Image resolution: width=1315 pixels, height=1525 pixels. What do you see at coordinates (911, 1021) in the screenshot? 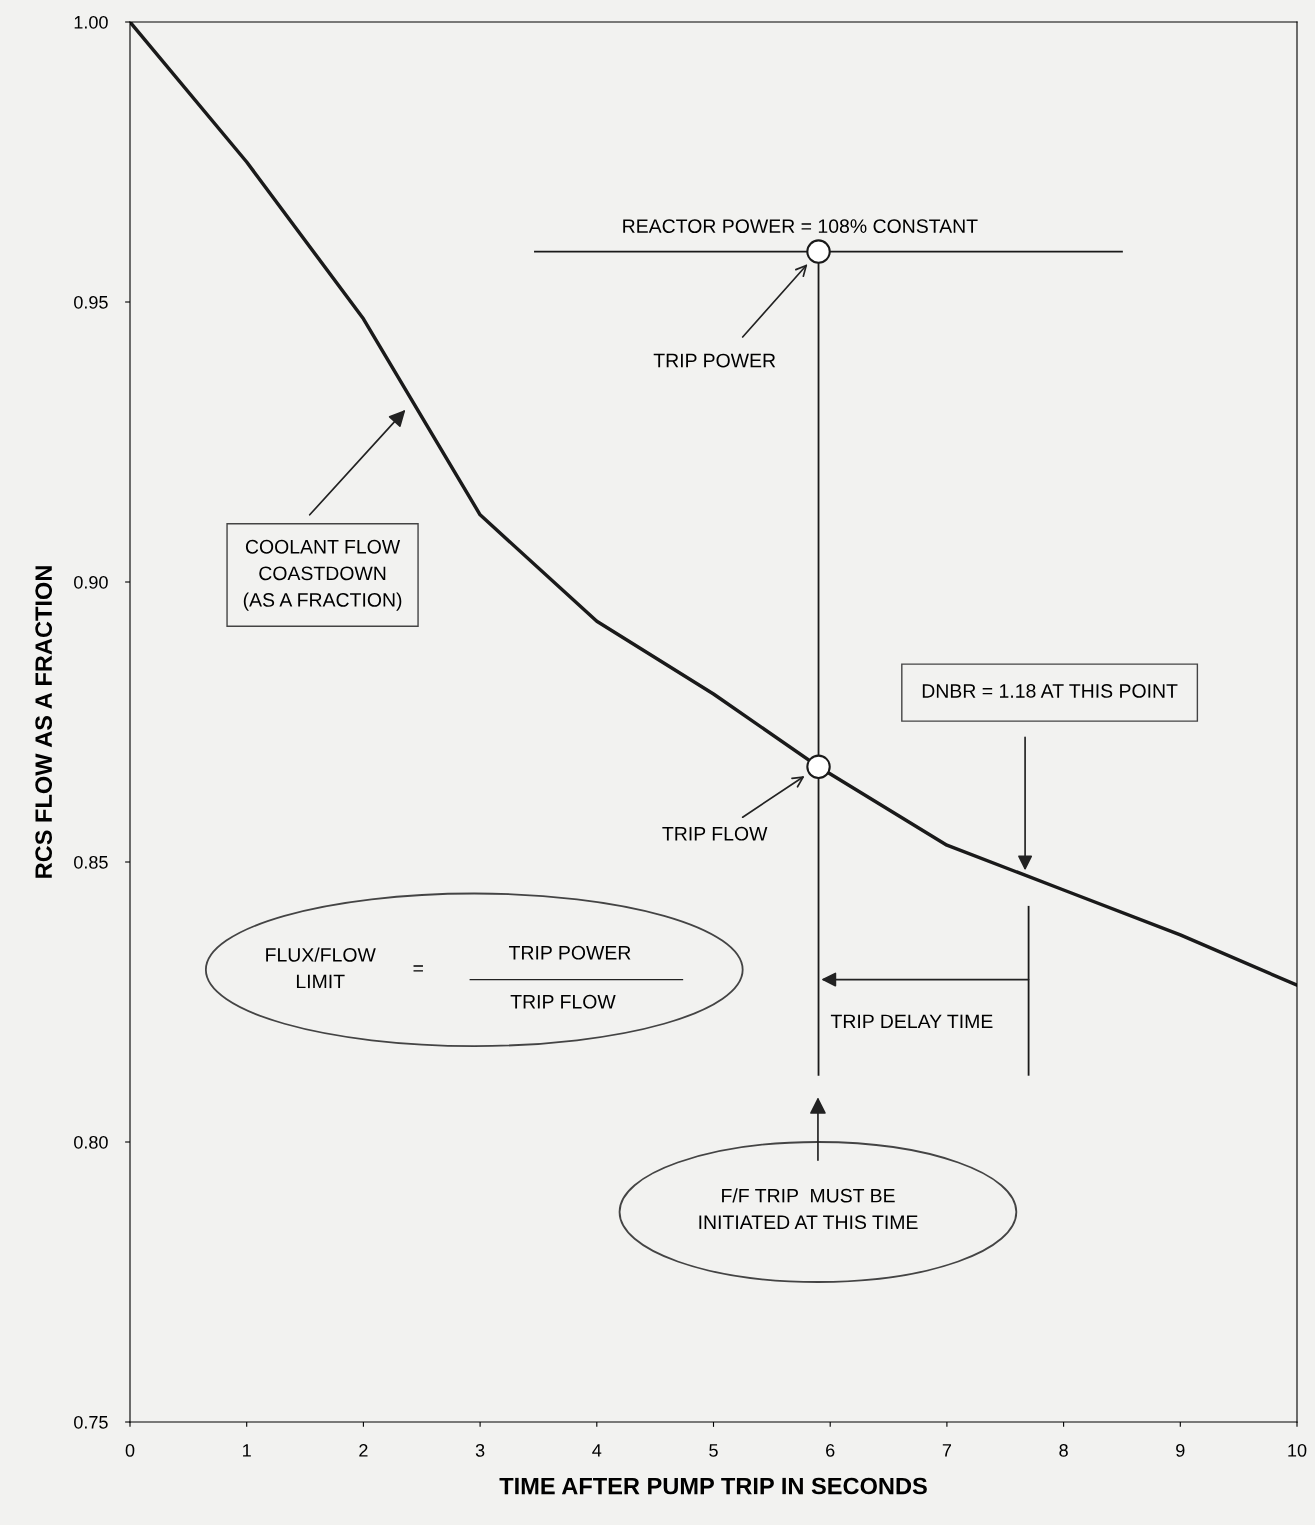
I see `annotation: TRIP DELAY TIME` at bounding box center [911, 1021].